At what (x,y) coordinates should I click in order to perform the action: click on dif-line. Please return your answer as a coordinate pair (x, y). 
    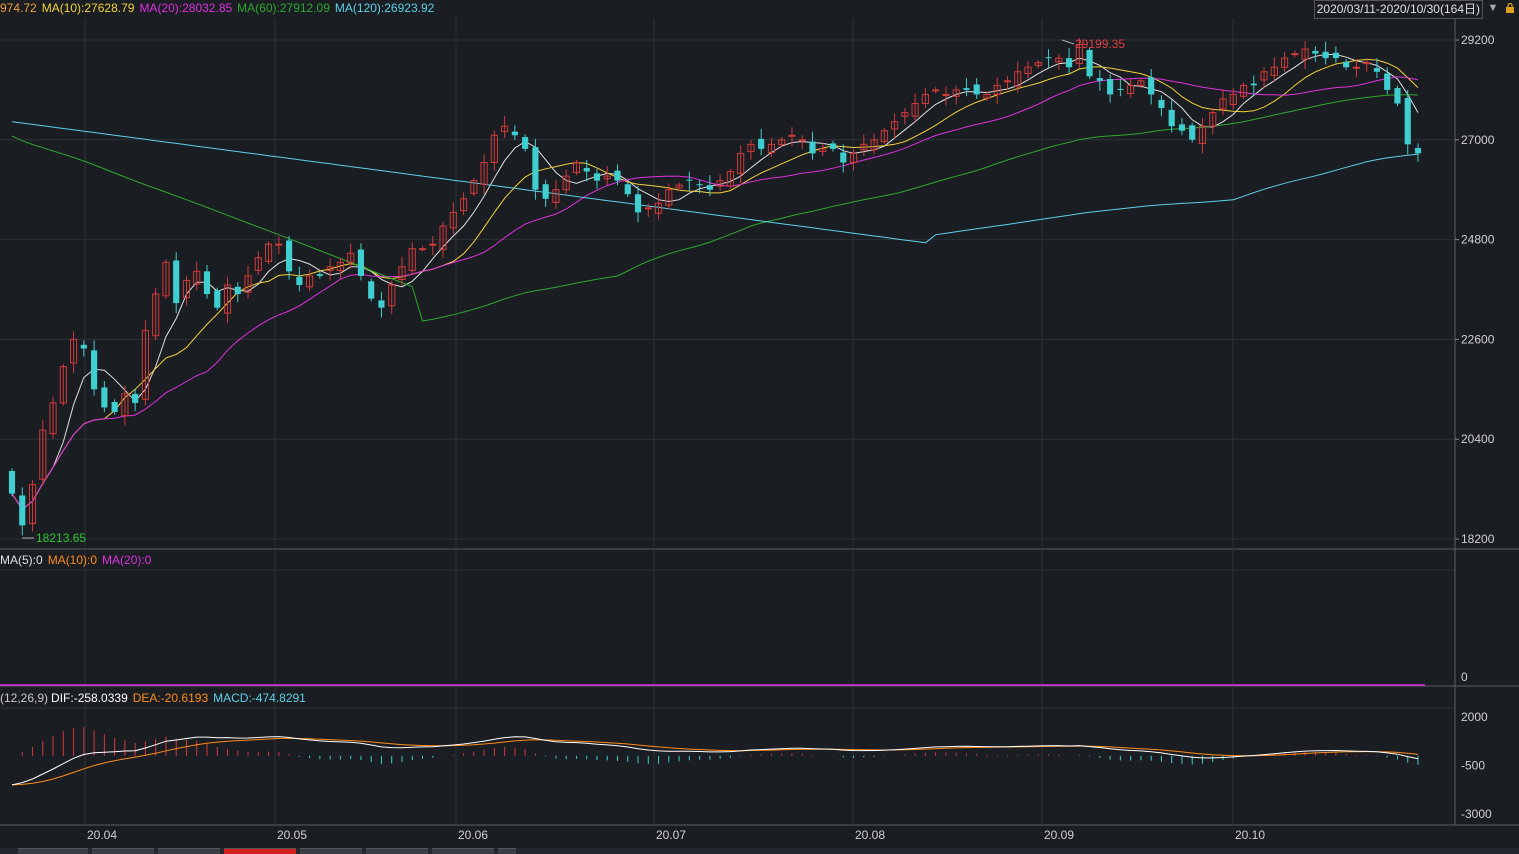
    Looking at the image, I should click on (715, 761).